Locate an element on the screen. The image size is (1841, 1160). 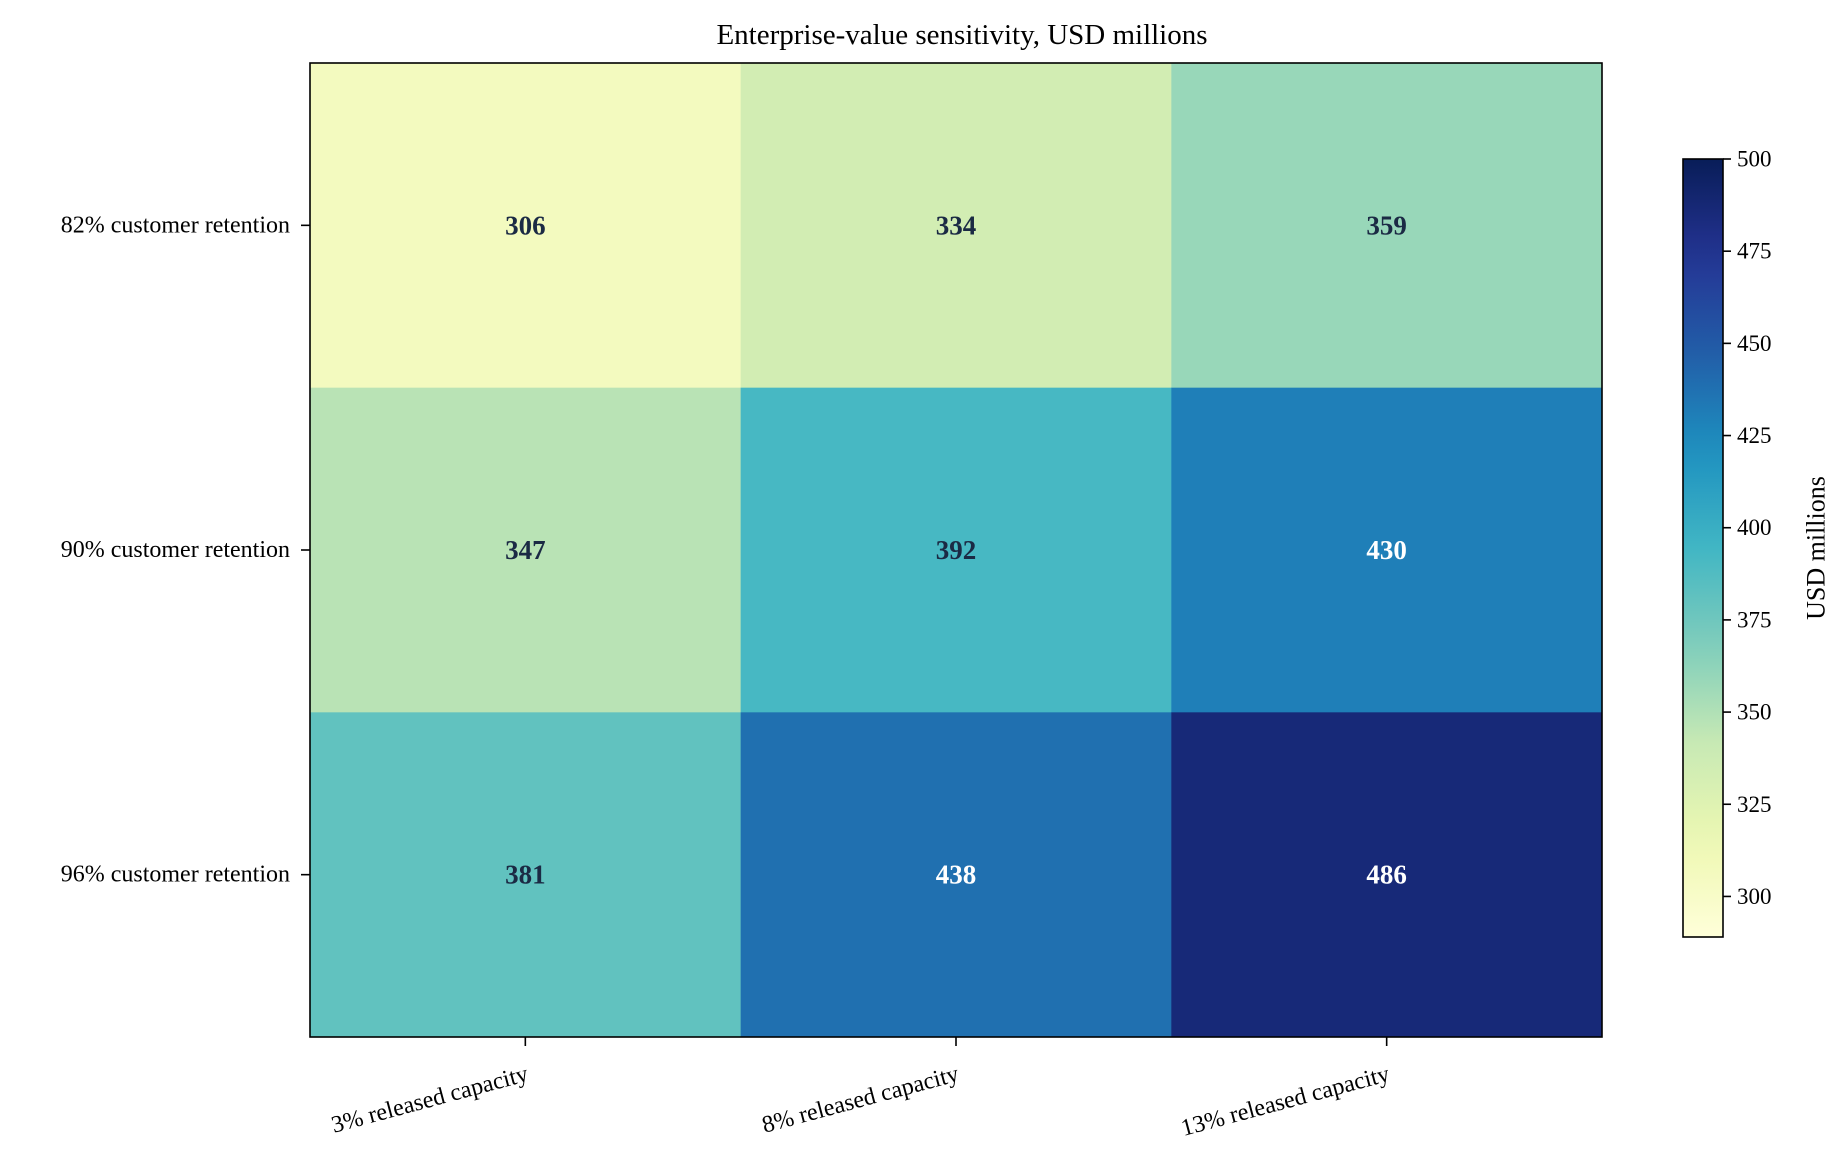
cell-value-label: 334 is located at coordinates (956, 225).